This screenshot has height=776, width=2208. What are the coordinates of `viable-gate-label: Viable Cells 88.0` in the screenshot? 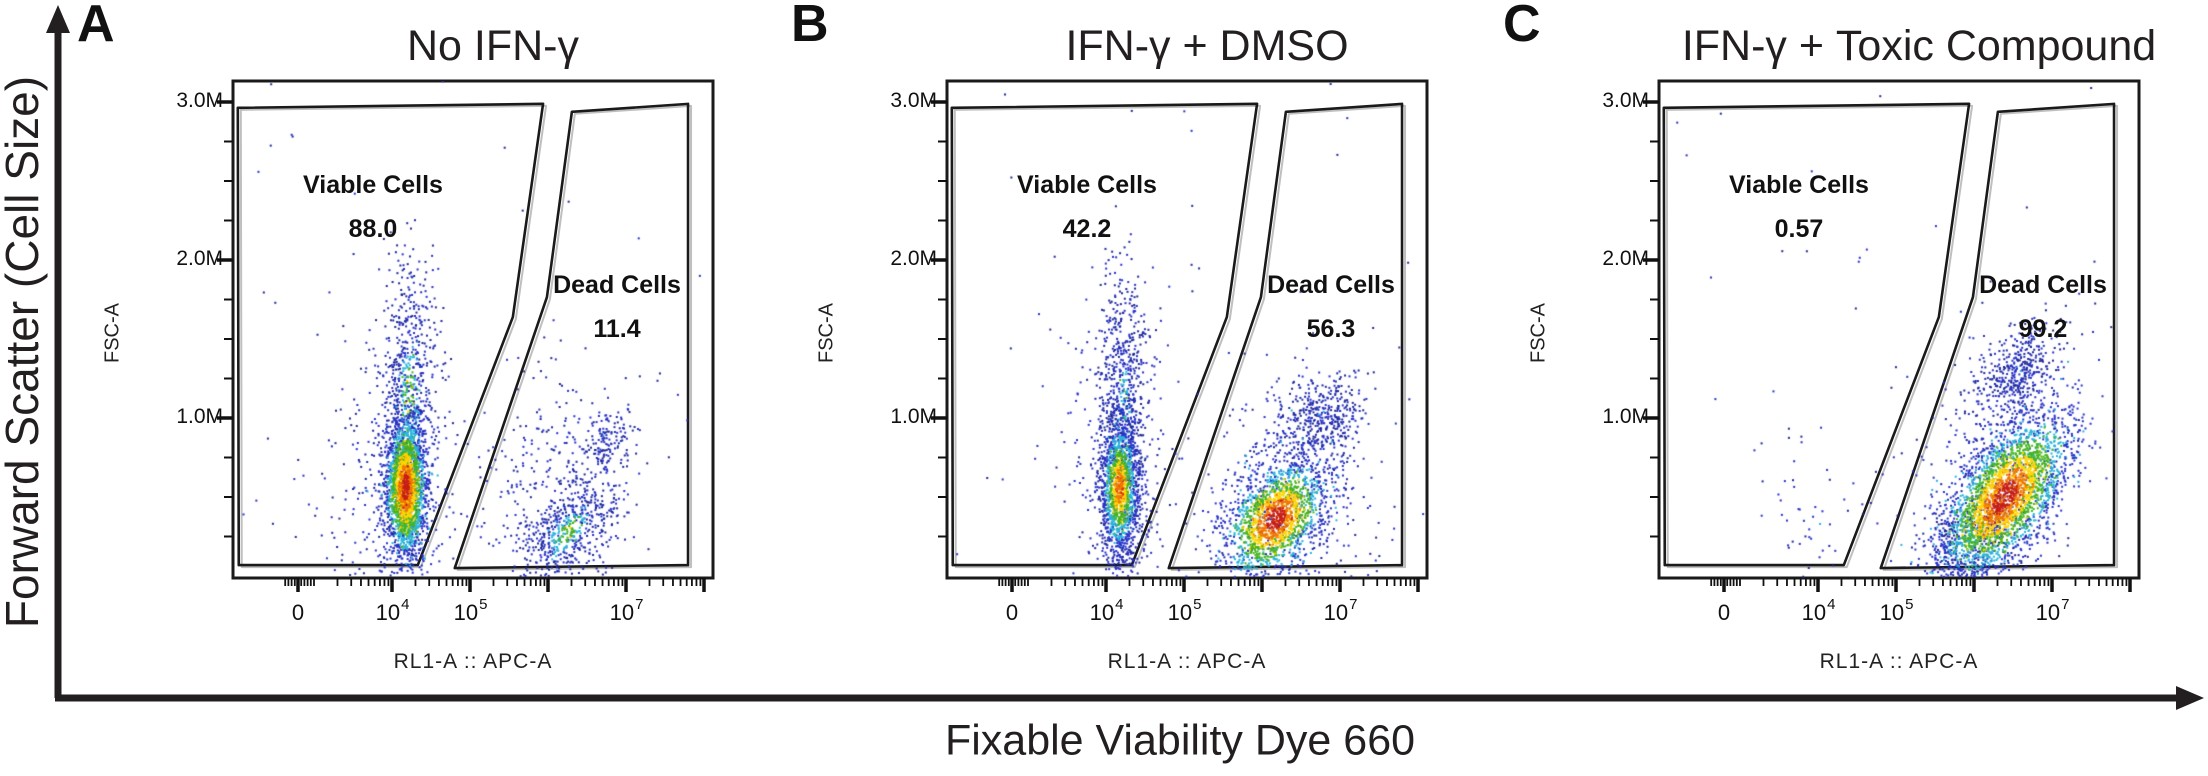 It's located at (373, 207).